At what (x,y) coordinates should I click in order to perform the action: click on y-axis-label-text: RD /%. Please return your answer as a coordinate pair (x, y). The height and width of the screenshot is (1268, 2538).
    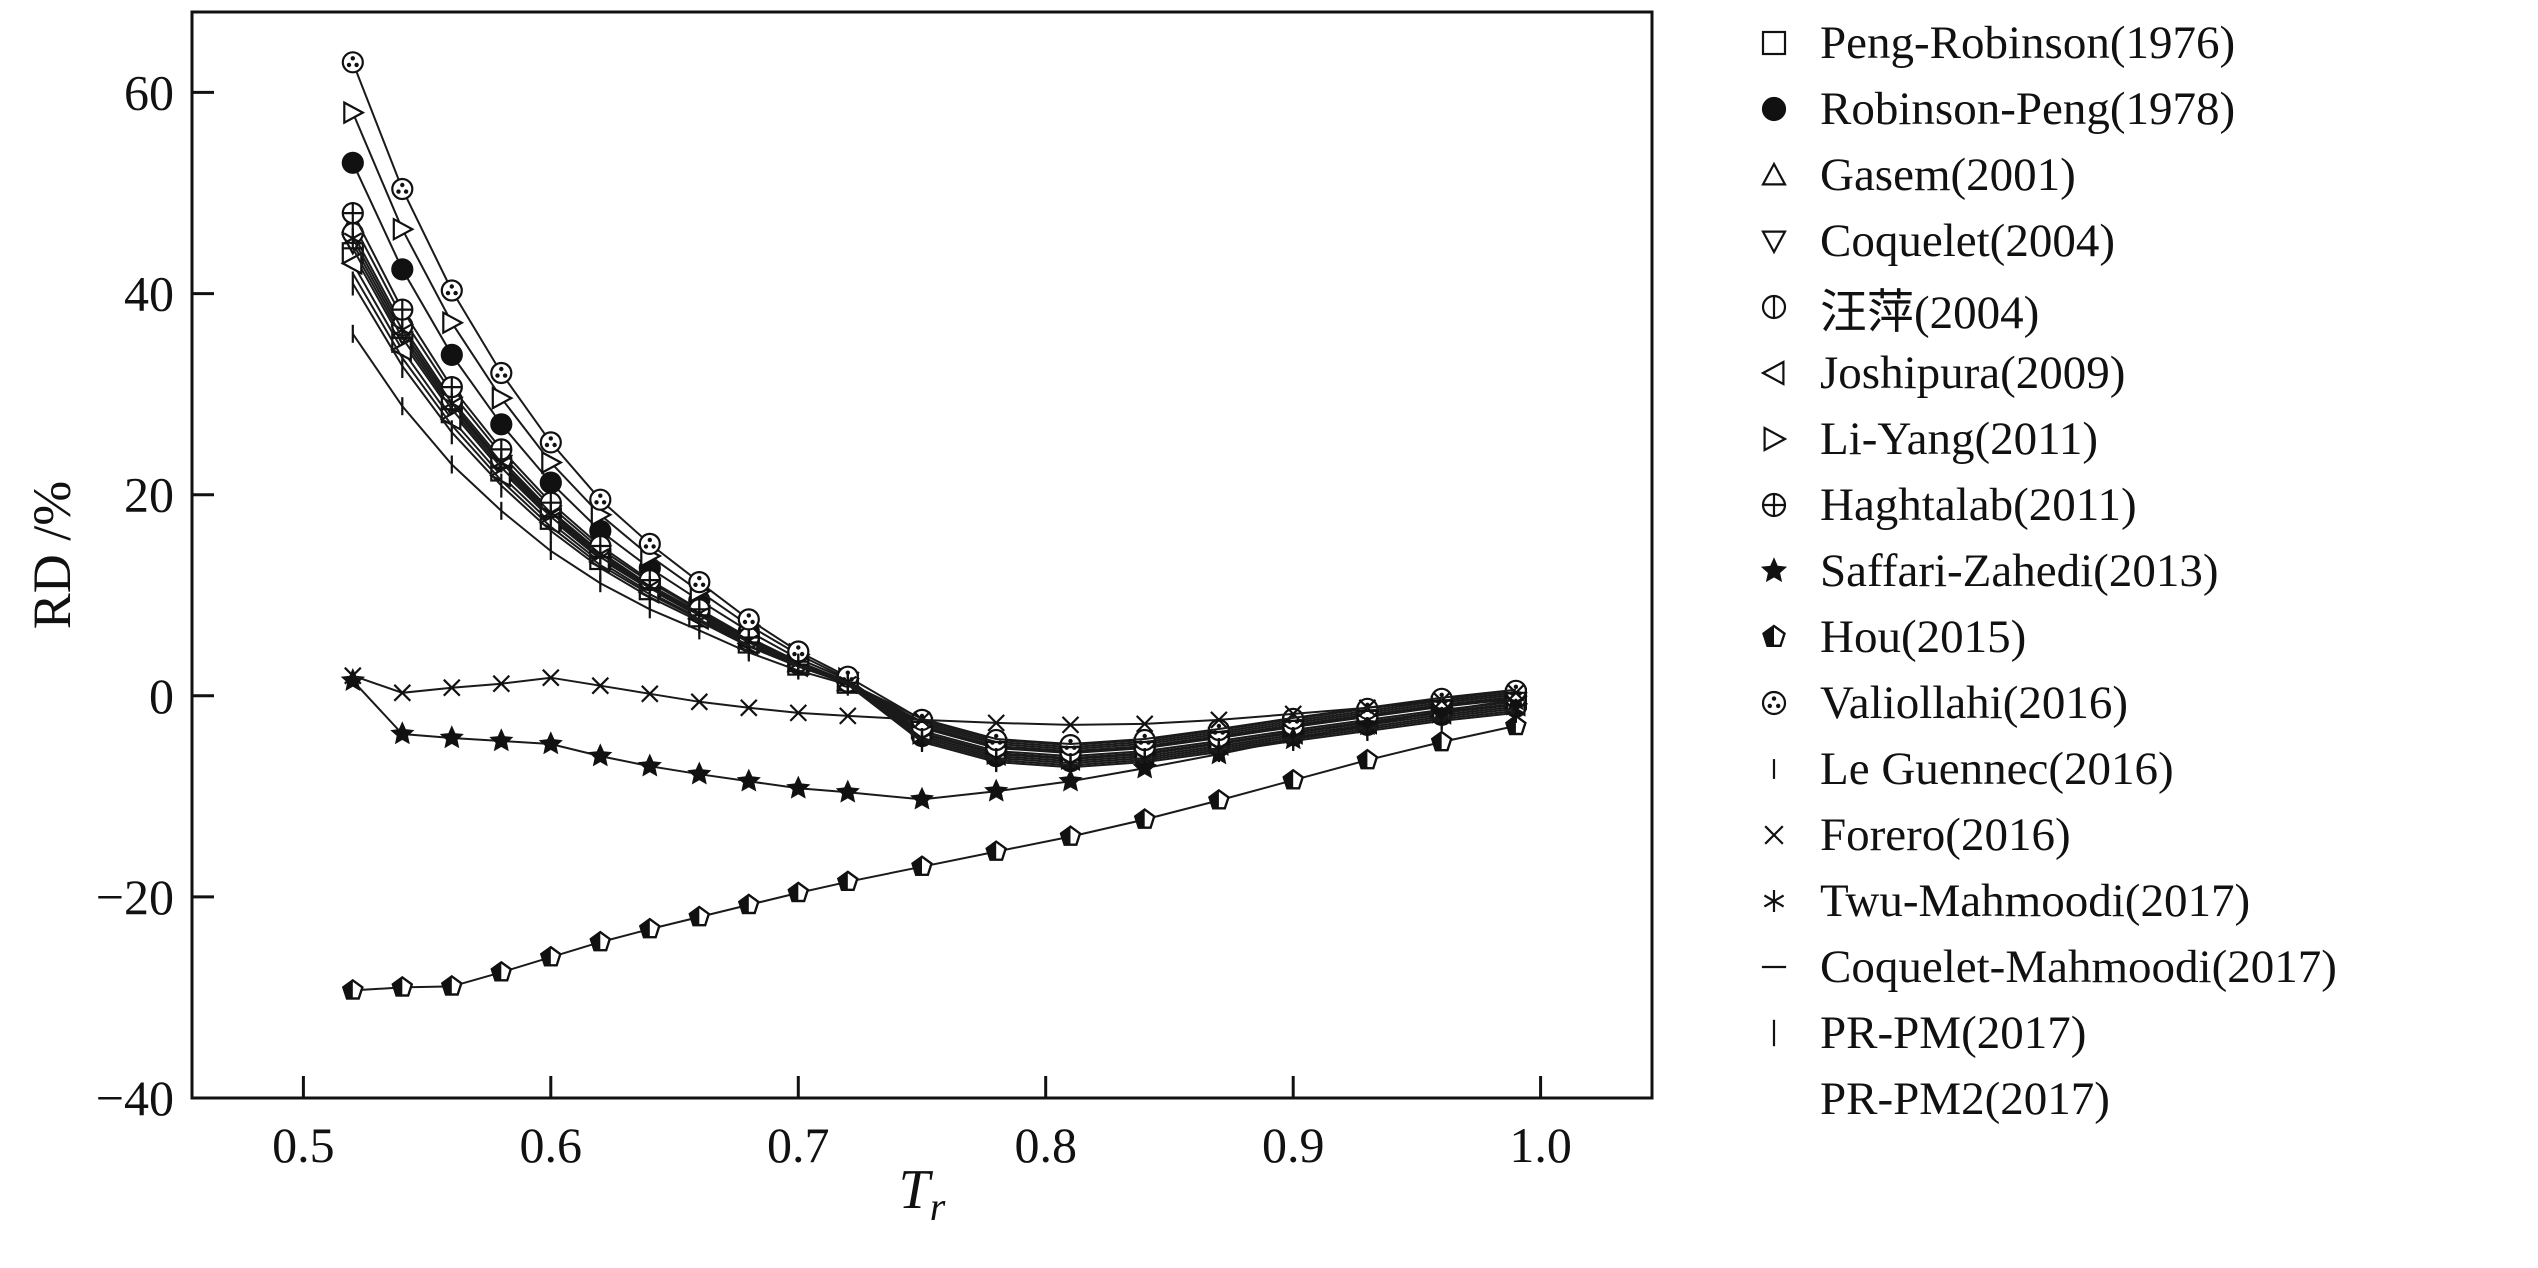
    Looking at the image, I should click on (52, 555).